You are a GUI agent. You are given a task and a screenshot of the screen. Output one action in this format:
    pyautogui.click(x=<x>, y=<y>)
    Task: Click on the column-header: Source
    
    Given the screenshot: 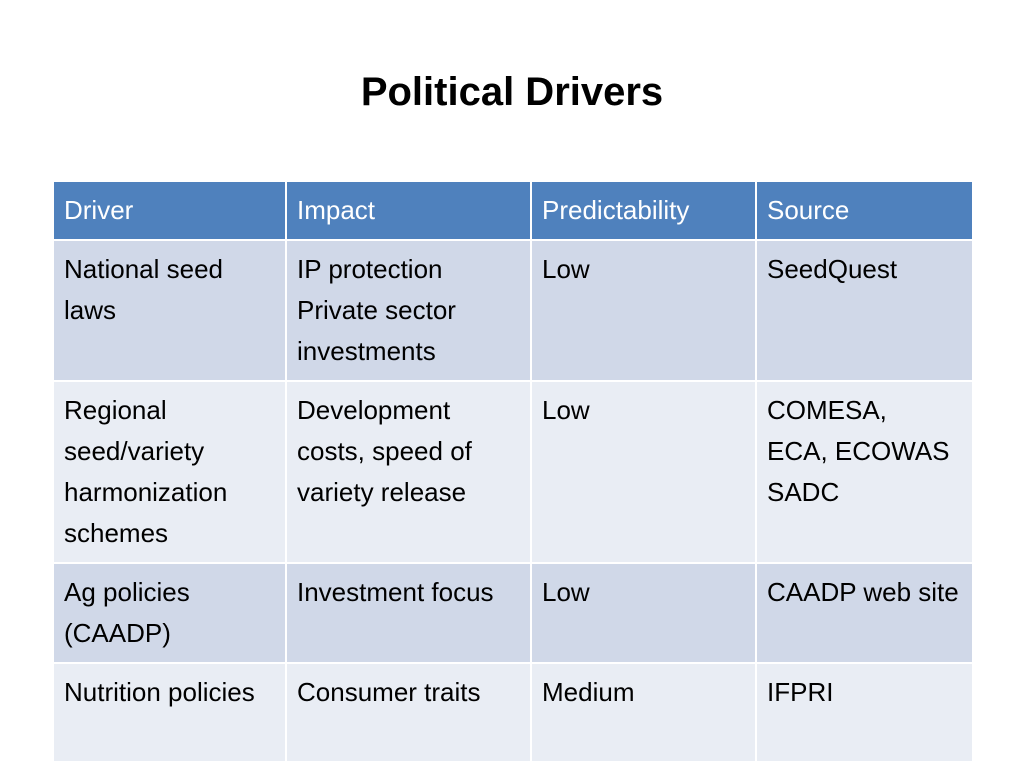 What is the action you would take?
    pyautogui.click(x=864, y=210)
    